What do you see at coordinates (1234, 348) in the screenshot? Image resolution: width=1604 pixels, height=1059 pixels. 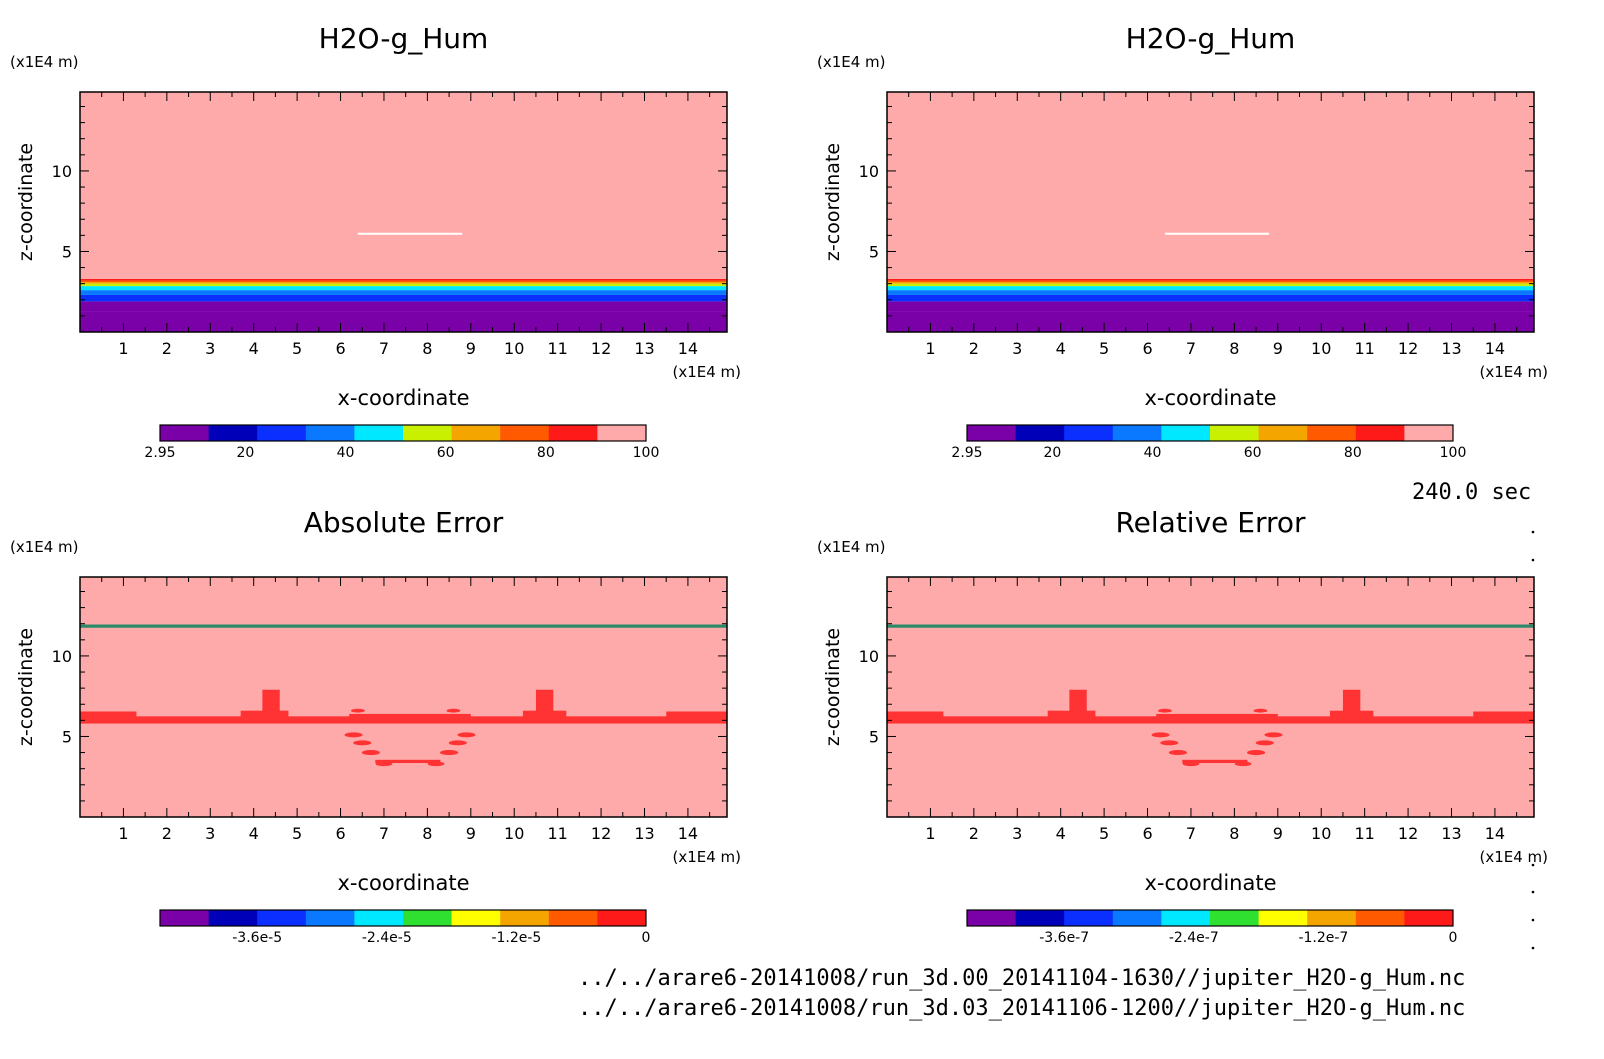 I see `x-tick-label: 8` at bounding box center [1234, 348].